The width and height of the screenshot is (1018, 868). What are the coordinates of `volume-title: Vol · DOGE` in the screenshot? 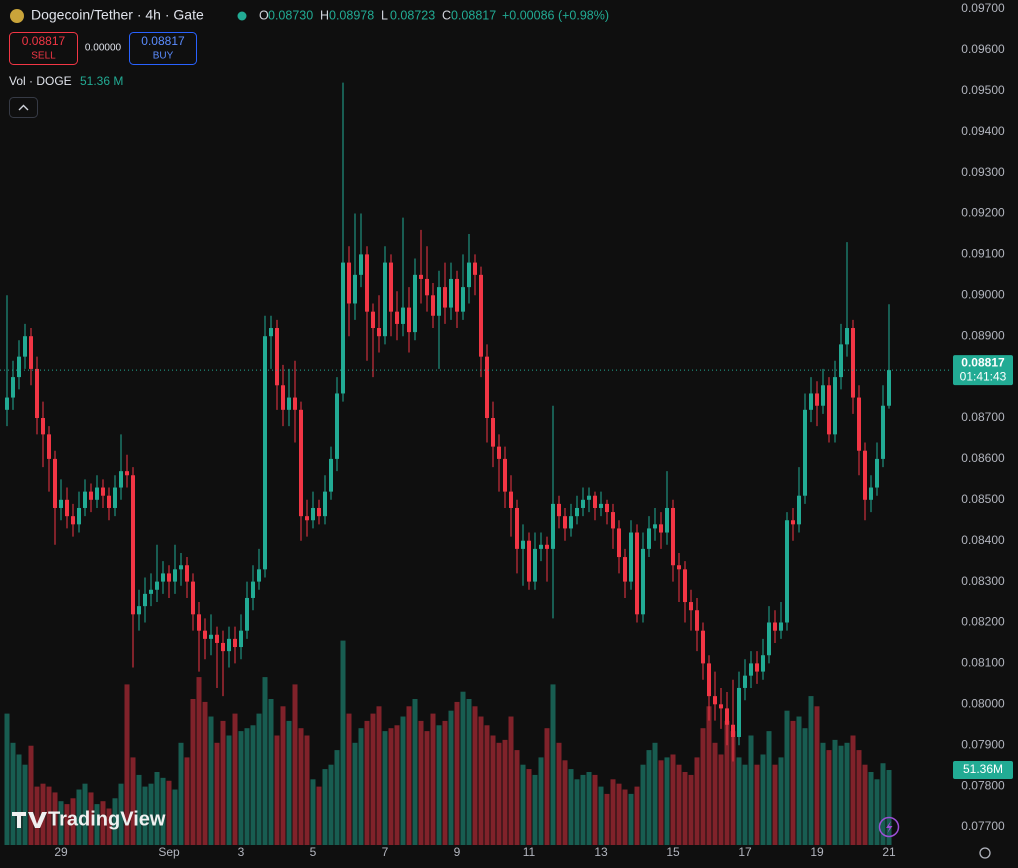 It's located at (40, 81).